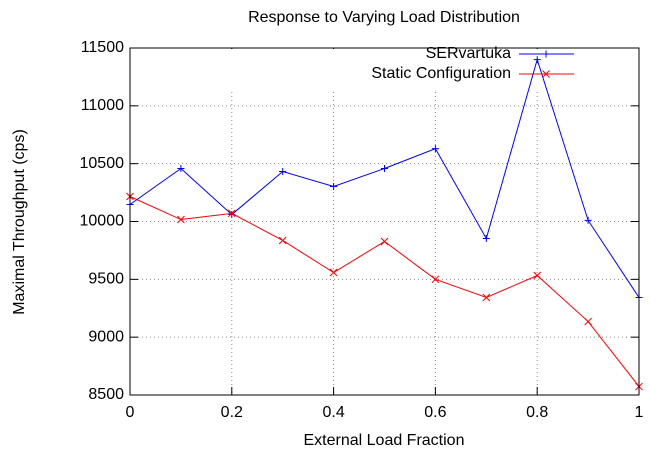  I want to click on legend-background, so click(419, 70).